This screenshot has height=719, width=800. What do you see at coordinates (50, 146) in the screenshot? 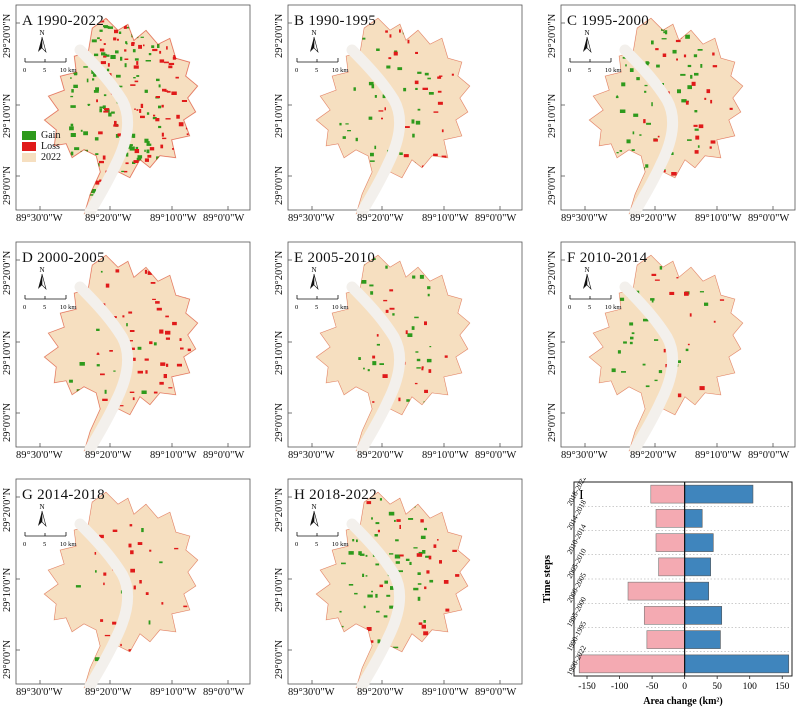
I see `legend-label: Loss` at bounding box center [50, 146].